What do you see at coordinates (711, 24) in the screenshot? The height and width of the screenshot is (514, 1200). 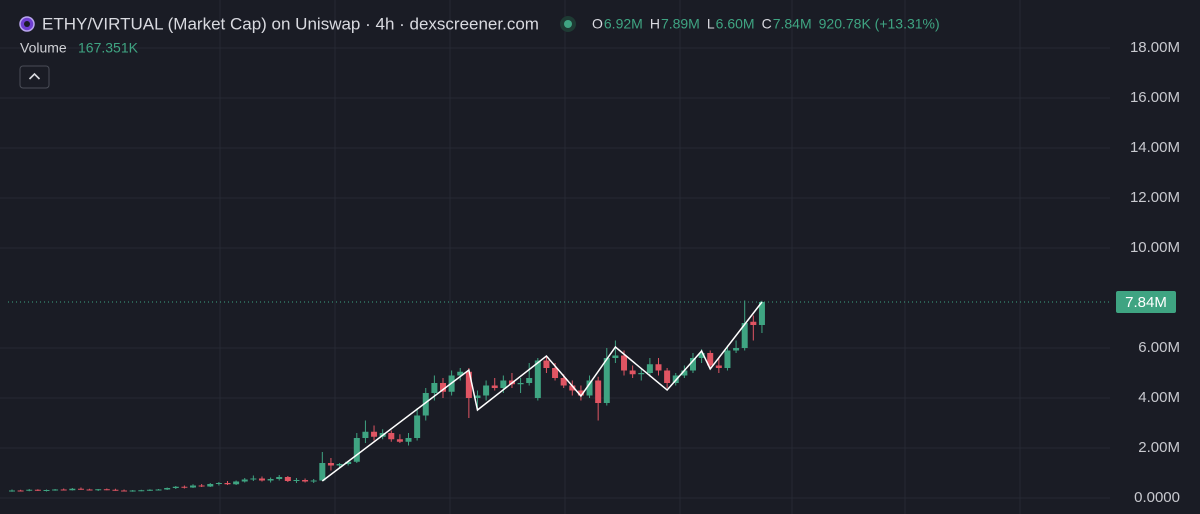 I see `ohlc-key: L` at bounding box center [711, 24].